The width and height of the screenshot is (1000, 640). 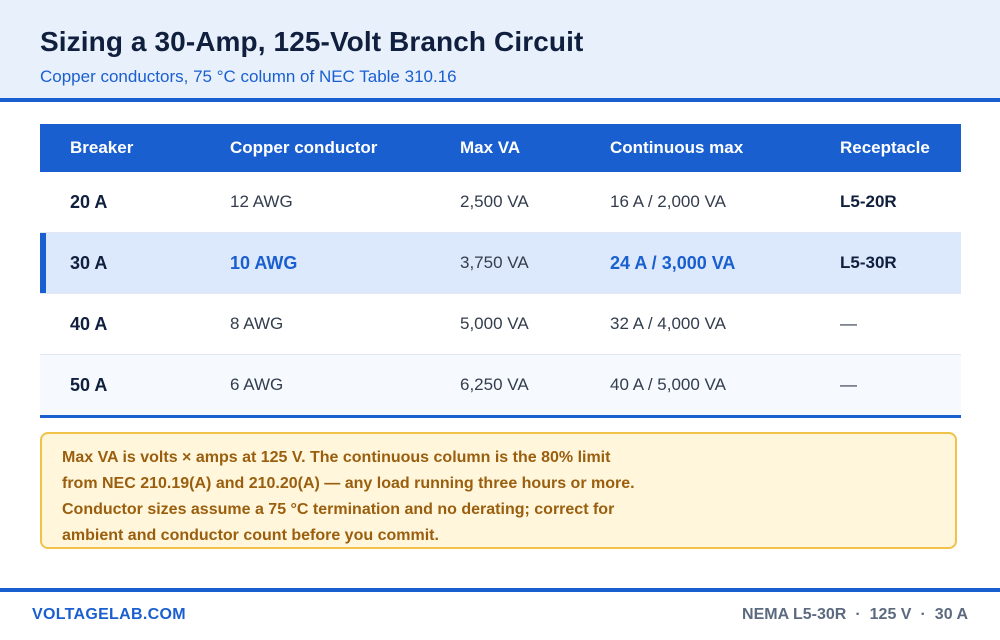 I want to click on footer-divider, so click(x=500, y=590).